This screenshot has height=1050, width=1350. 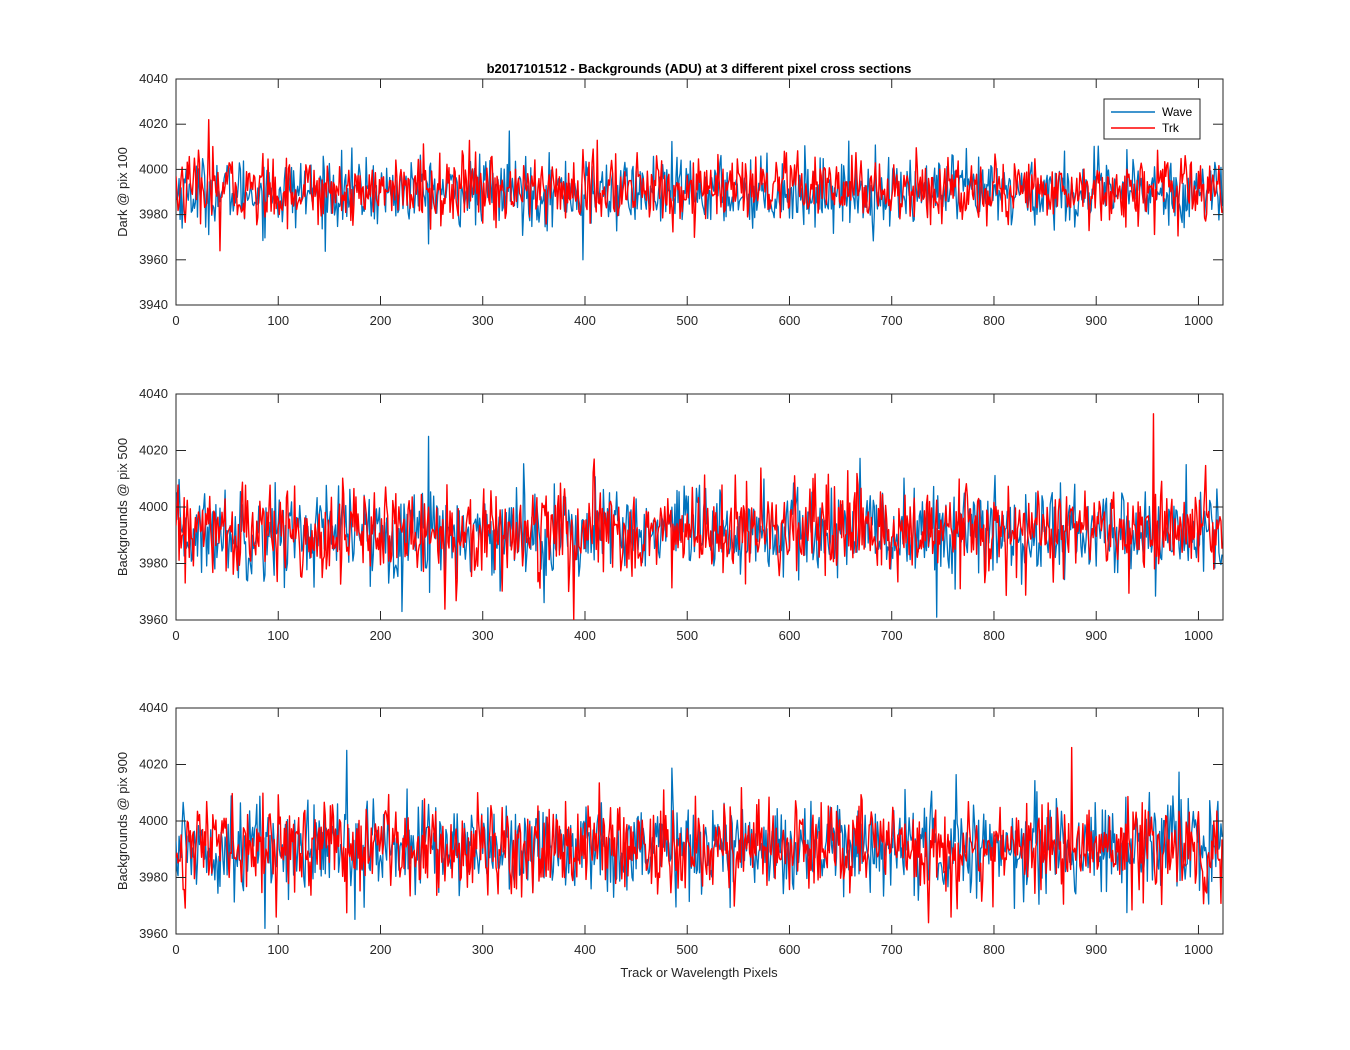 I want to click on legend-wave-label: Wave, so click(x=1177, y=112).